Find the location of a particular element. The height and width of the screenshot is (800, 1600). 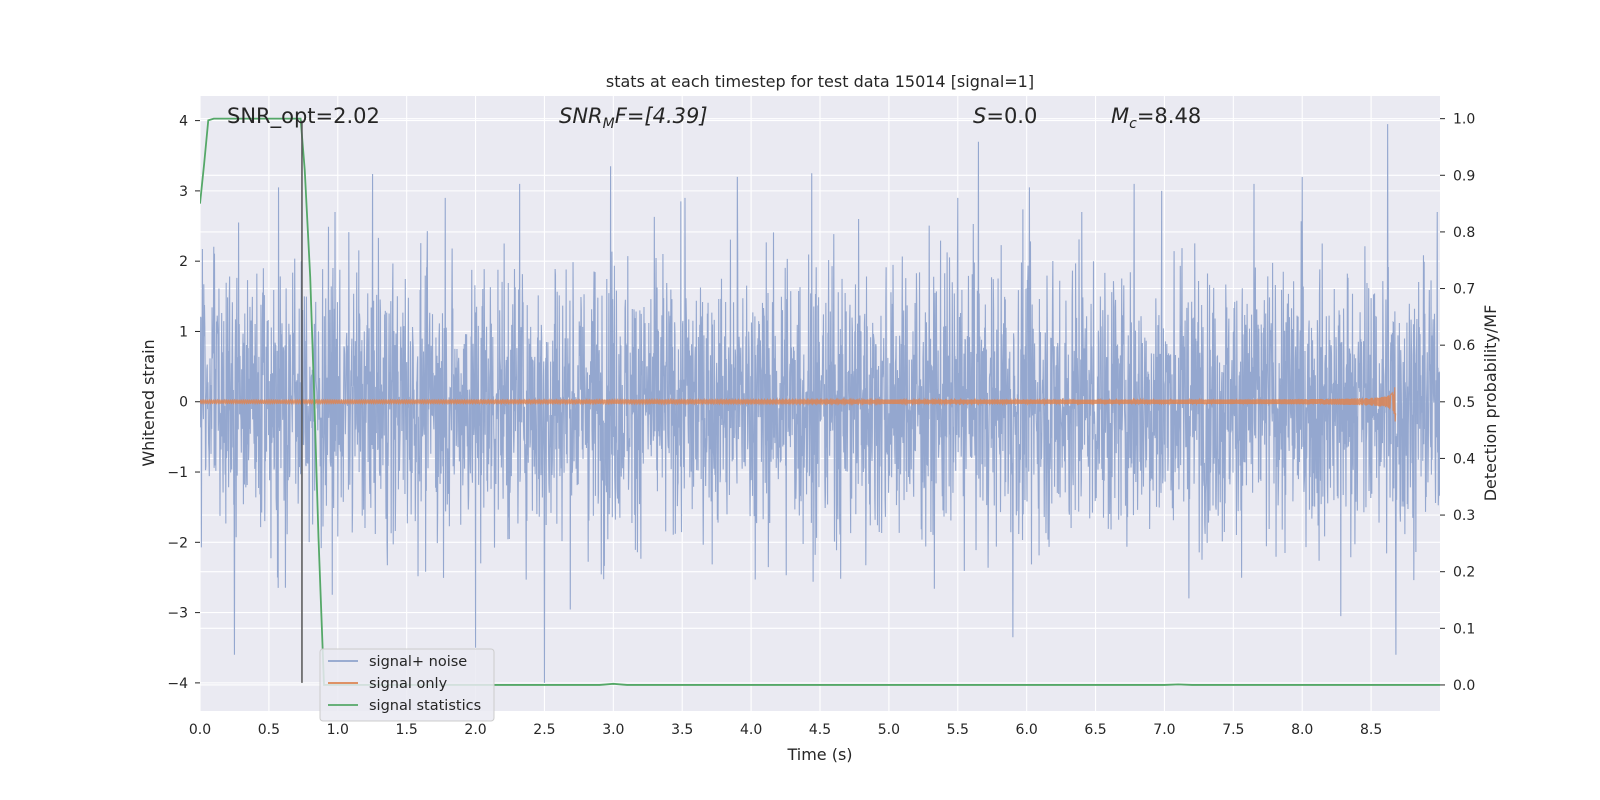

y2-tick-label: 0.2 is located at coordinates (1464, 573).